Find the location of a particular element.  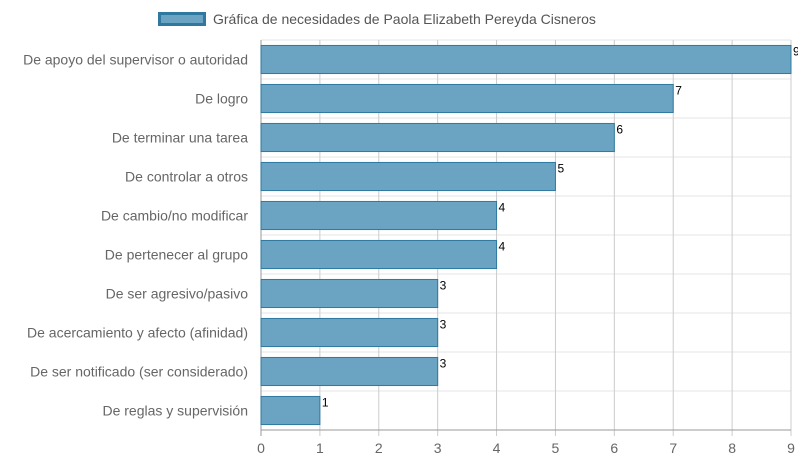

value-label: 7 is located at coordinates (678, 91).